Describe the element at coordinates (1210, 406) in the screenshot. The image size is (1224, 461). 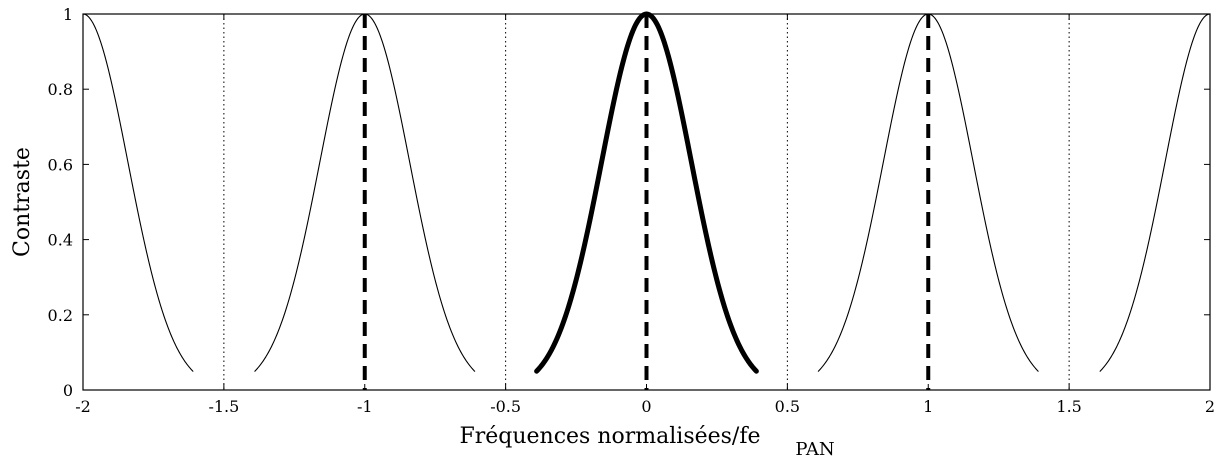
I see `x-tick-label: 2` at that location.